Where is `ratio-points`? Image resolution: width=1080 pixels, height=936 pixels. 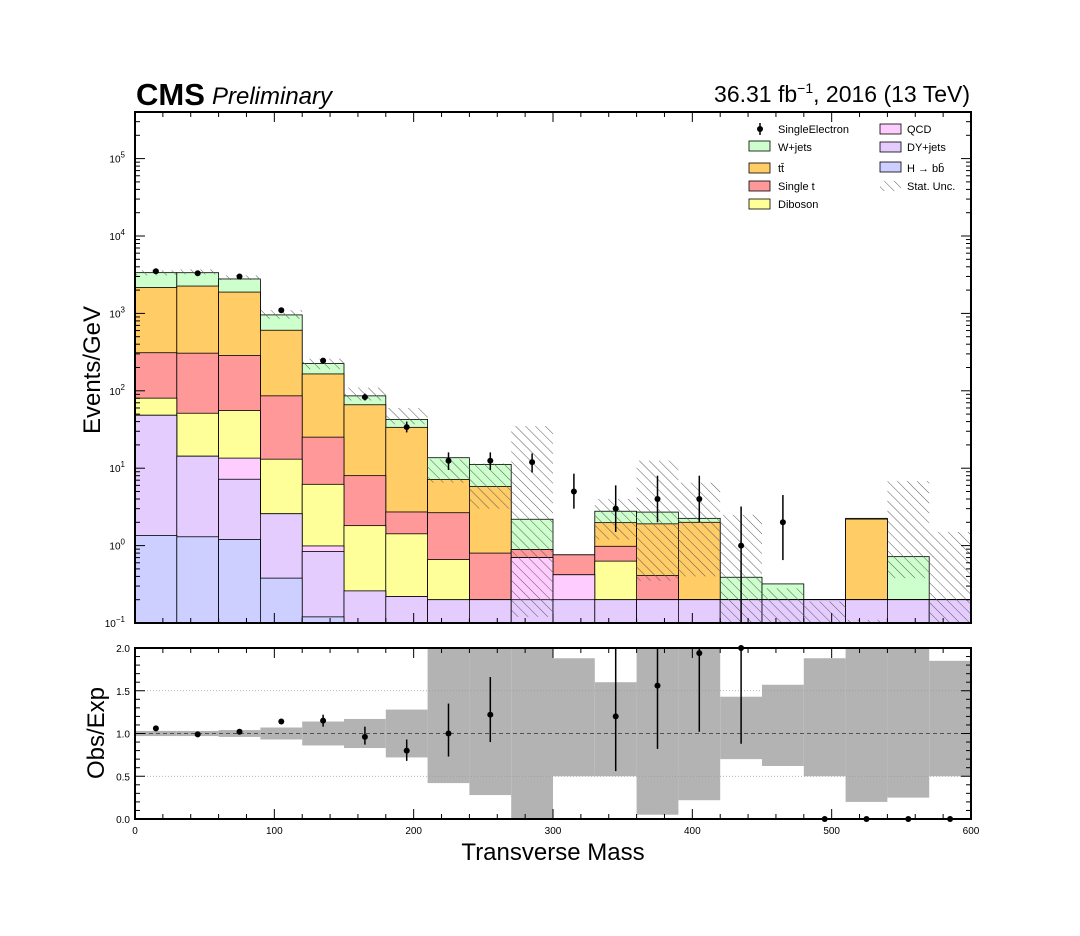
ratio-points is located at coordinates (553, 733).